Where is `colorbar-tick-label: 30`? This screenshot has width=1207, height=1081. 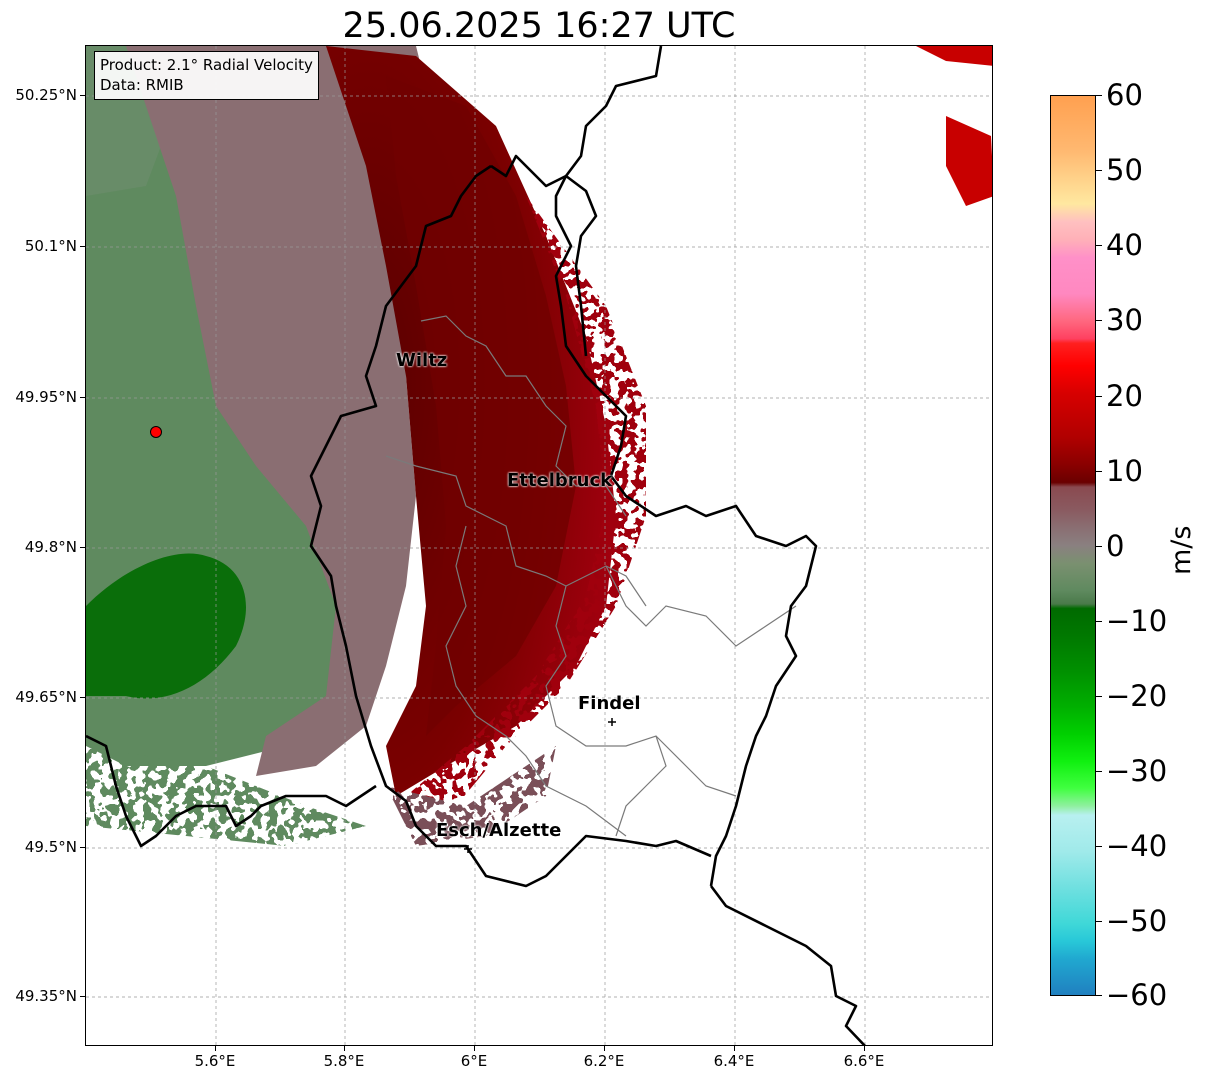 colorbar-tick-label: 30 is located at coordinates (1124, 320).